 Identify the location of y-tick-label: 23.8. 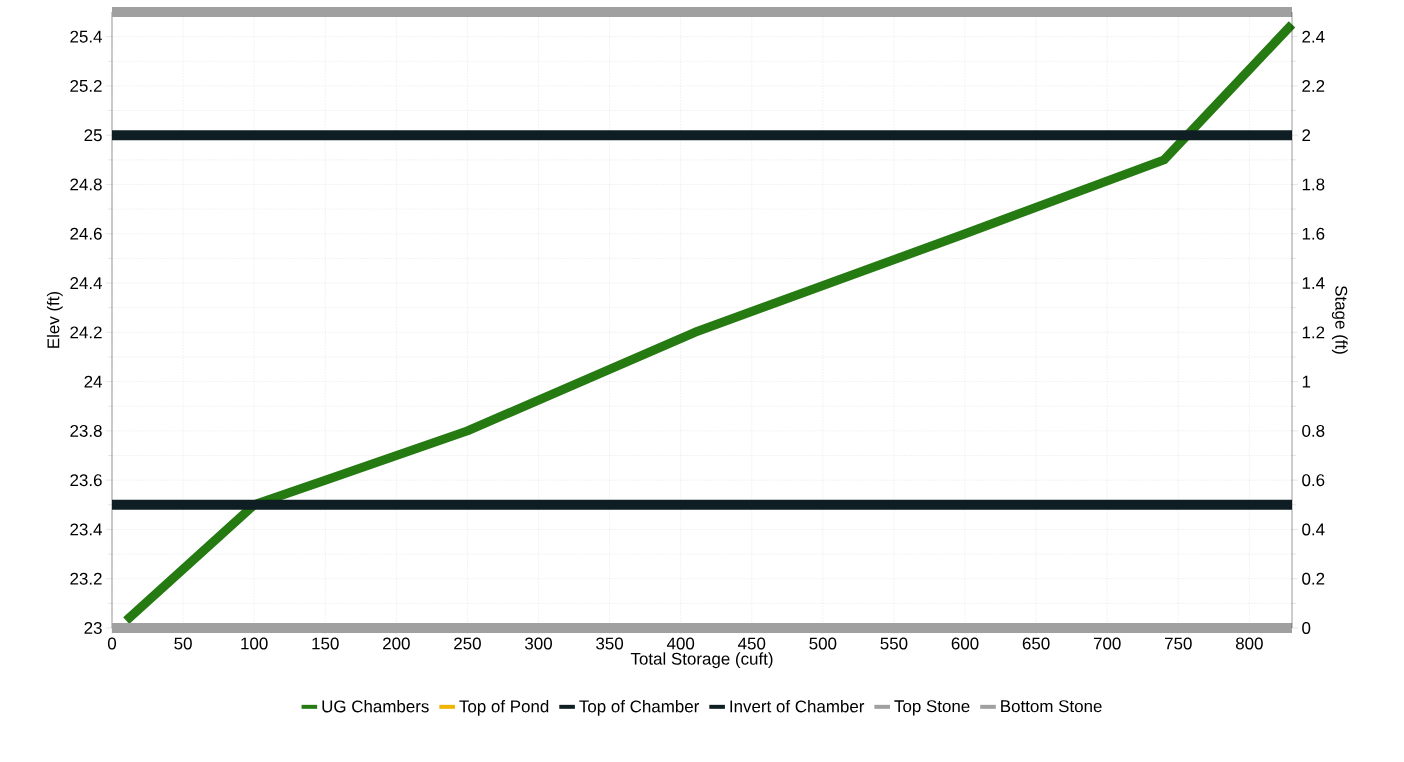
(86, 430).